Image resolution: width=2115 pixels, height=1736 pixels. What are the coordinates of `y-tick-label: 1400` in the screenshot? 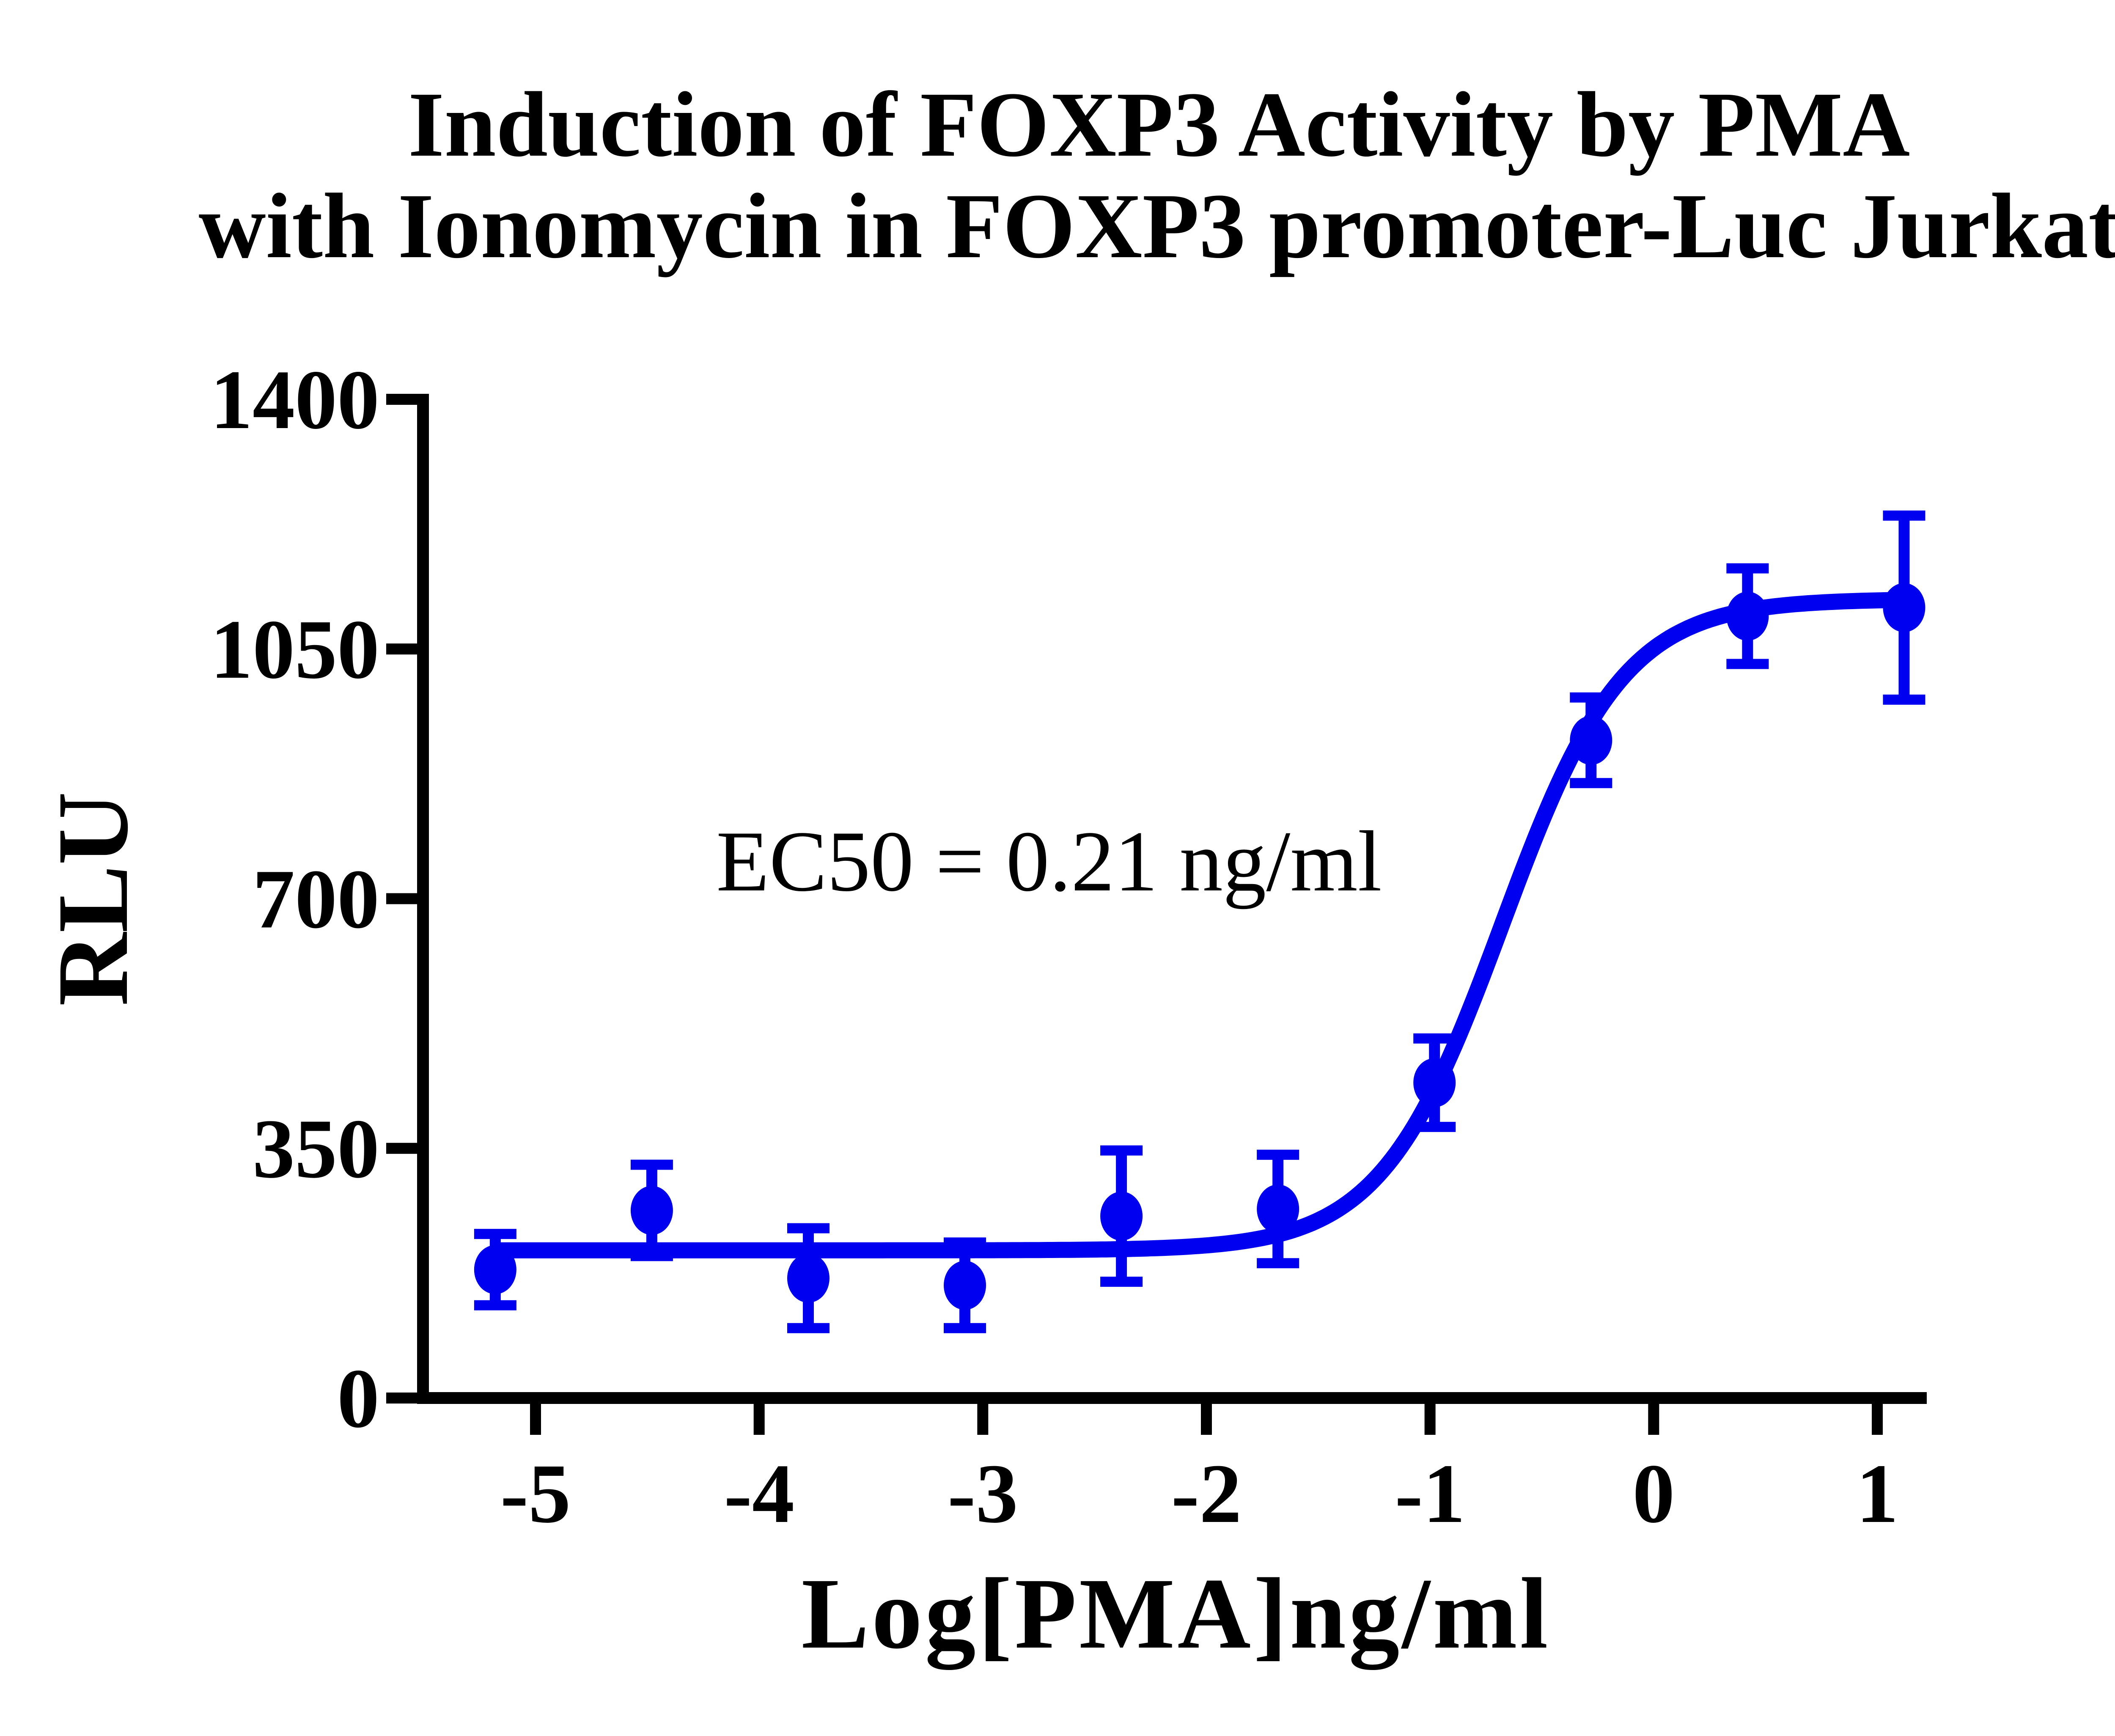 It's located at (294, 400).